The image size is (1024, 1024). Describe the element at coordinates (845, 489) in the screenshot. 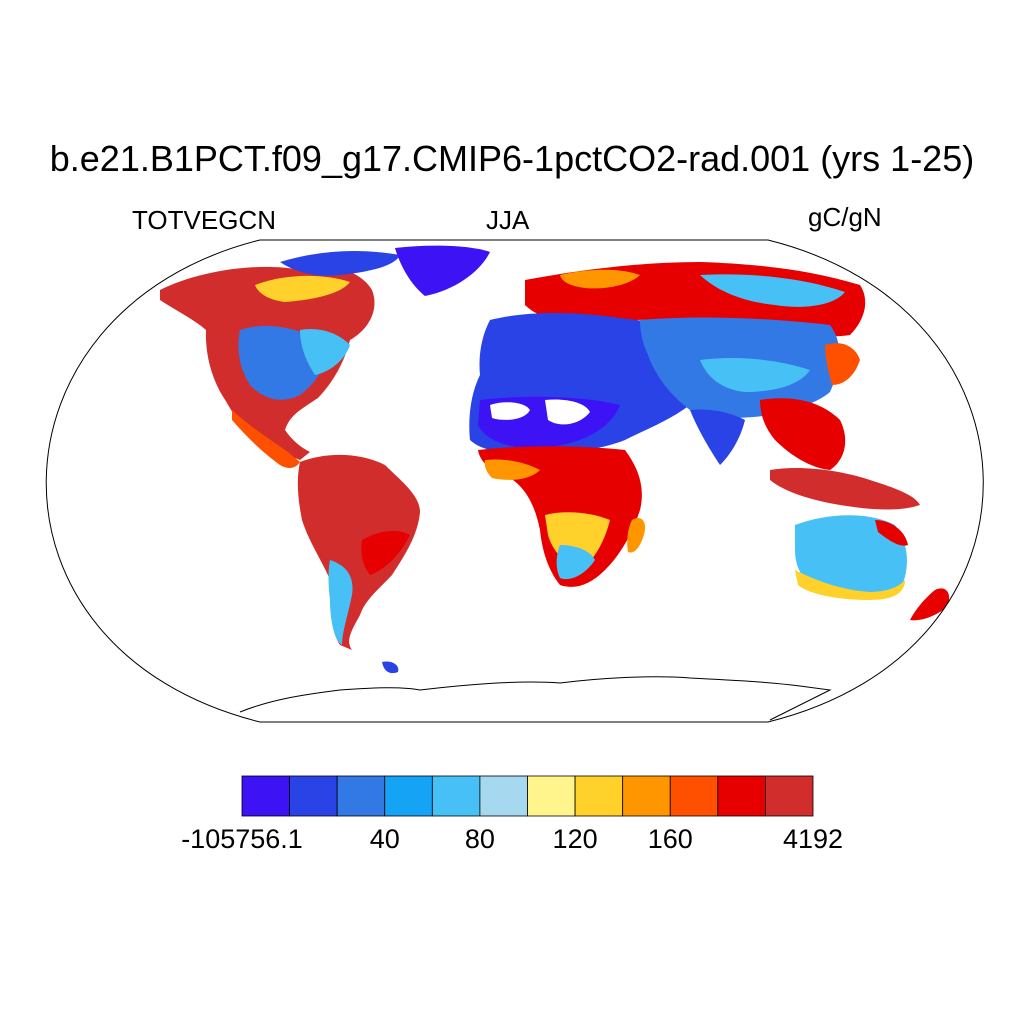

I see `maritime-se-asia-region` at that location.